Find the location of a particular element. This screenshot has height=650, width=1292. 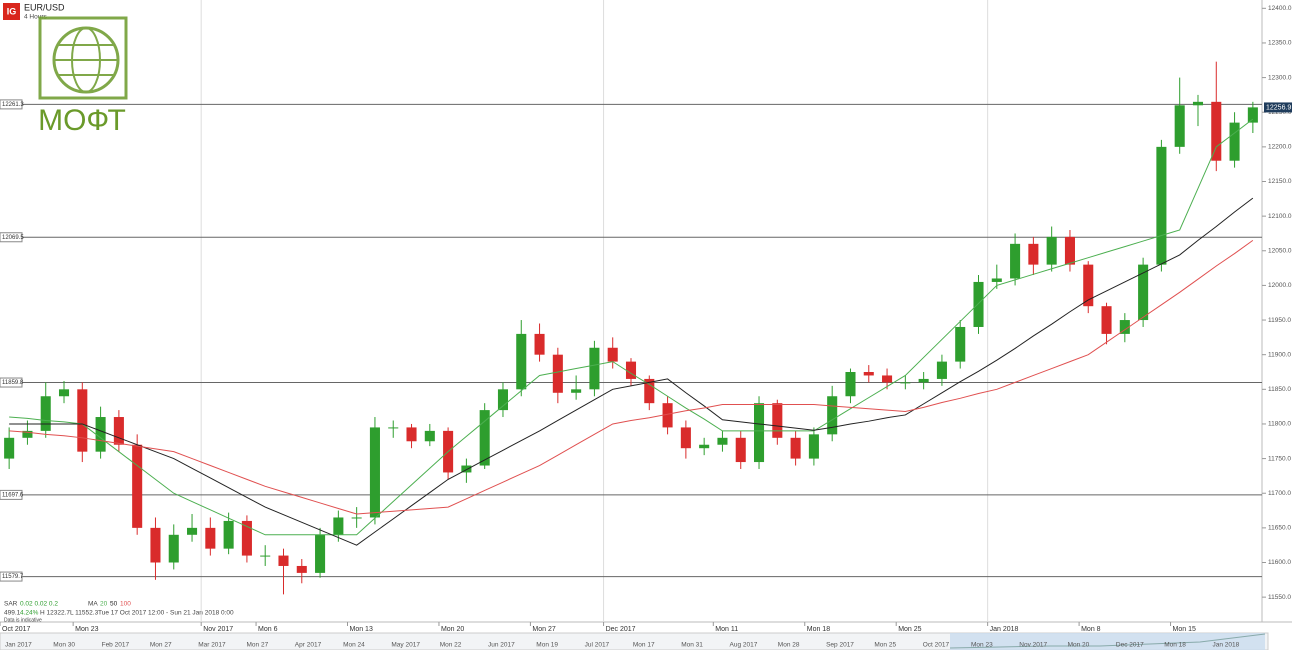

x-tick-label: Dec 2017 is located at coordinates (621, 629).